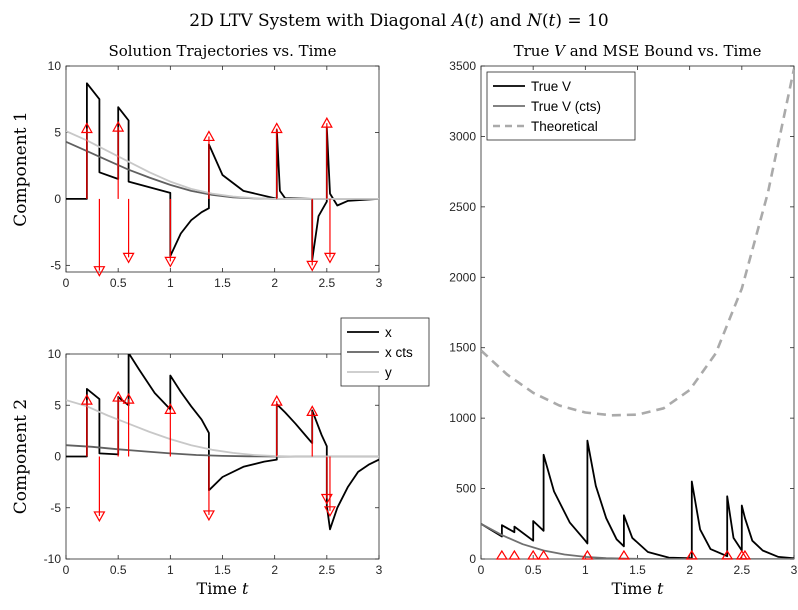 This screenshot has width=798, height=610. What do you see at coordinates (388, 332) in the screenshot?
I see `legend-label: x` at bounding box center [388, 332].